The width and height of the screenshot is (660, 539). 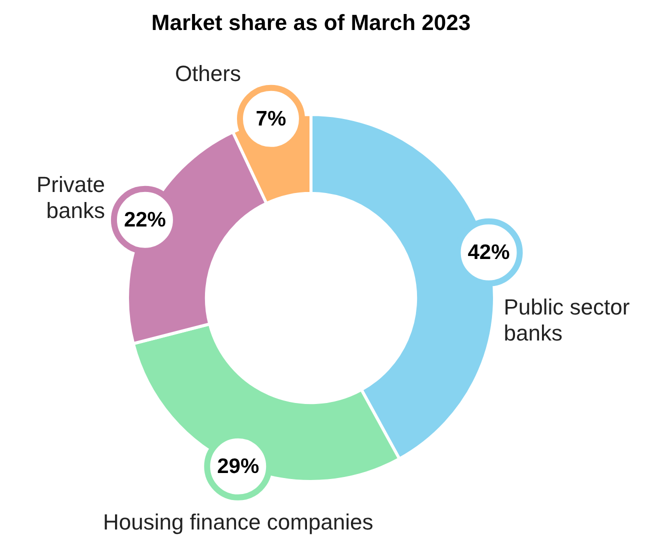 I want to click on data-label: 29%, so click(x=238, y=466).